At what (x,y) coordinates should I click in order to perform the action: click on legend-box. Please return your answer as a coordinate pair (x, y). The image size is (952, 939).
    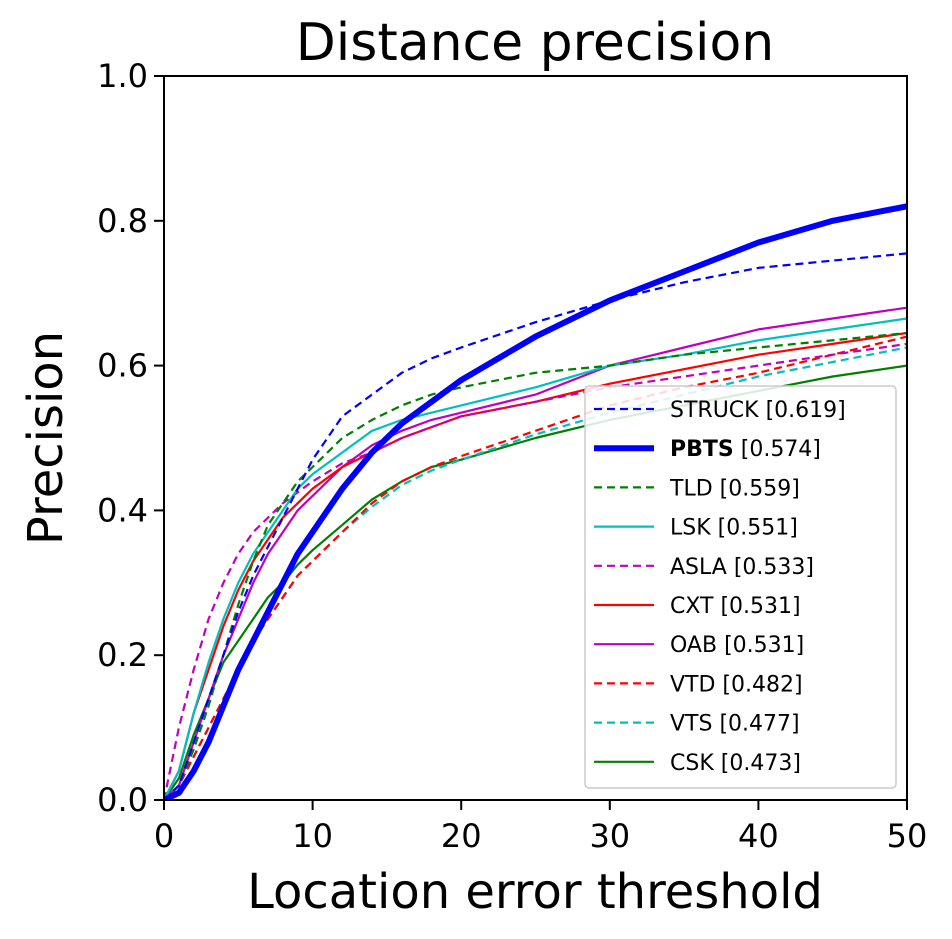
    Looking at the image, I should click on (740, 587).